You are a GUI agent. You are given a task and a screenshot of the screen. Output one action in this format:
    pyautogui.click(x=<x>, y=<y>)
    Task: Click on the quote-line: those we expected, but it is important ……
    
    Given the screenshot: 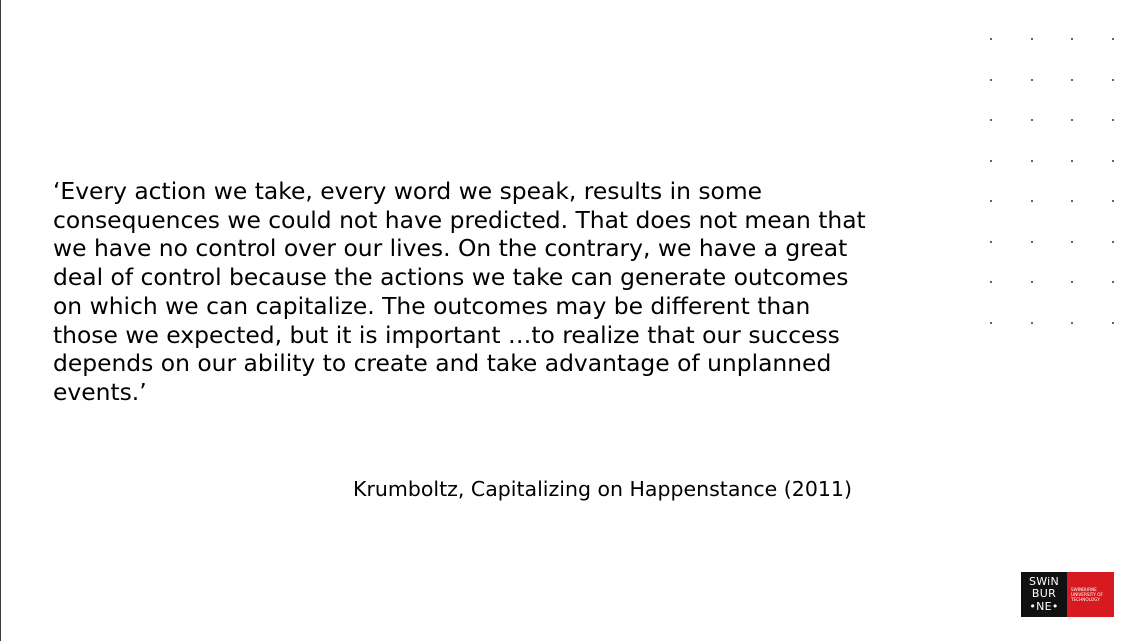 What is the action you would take?
    pyautogui.click(x=446, y=334)
    